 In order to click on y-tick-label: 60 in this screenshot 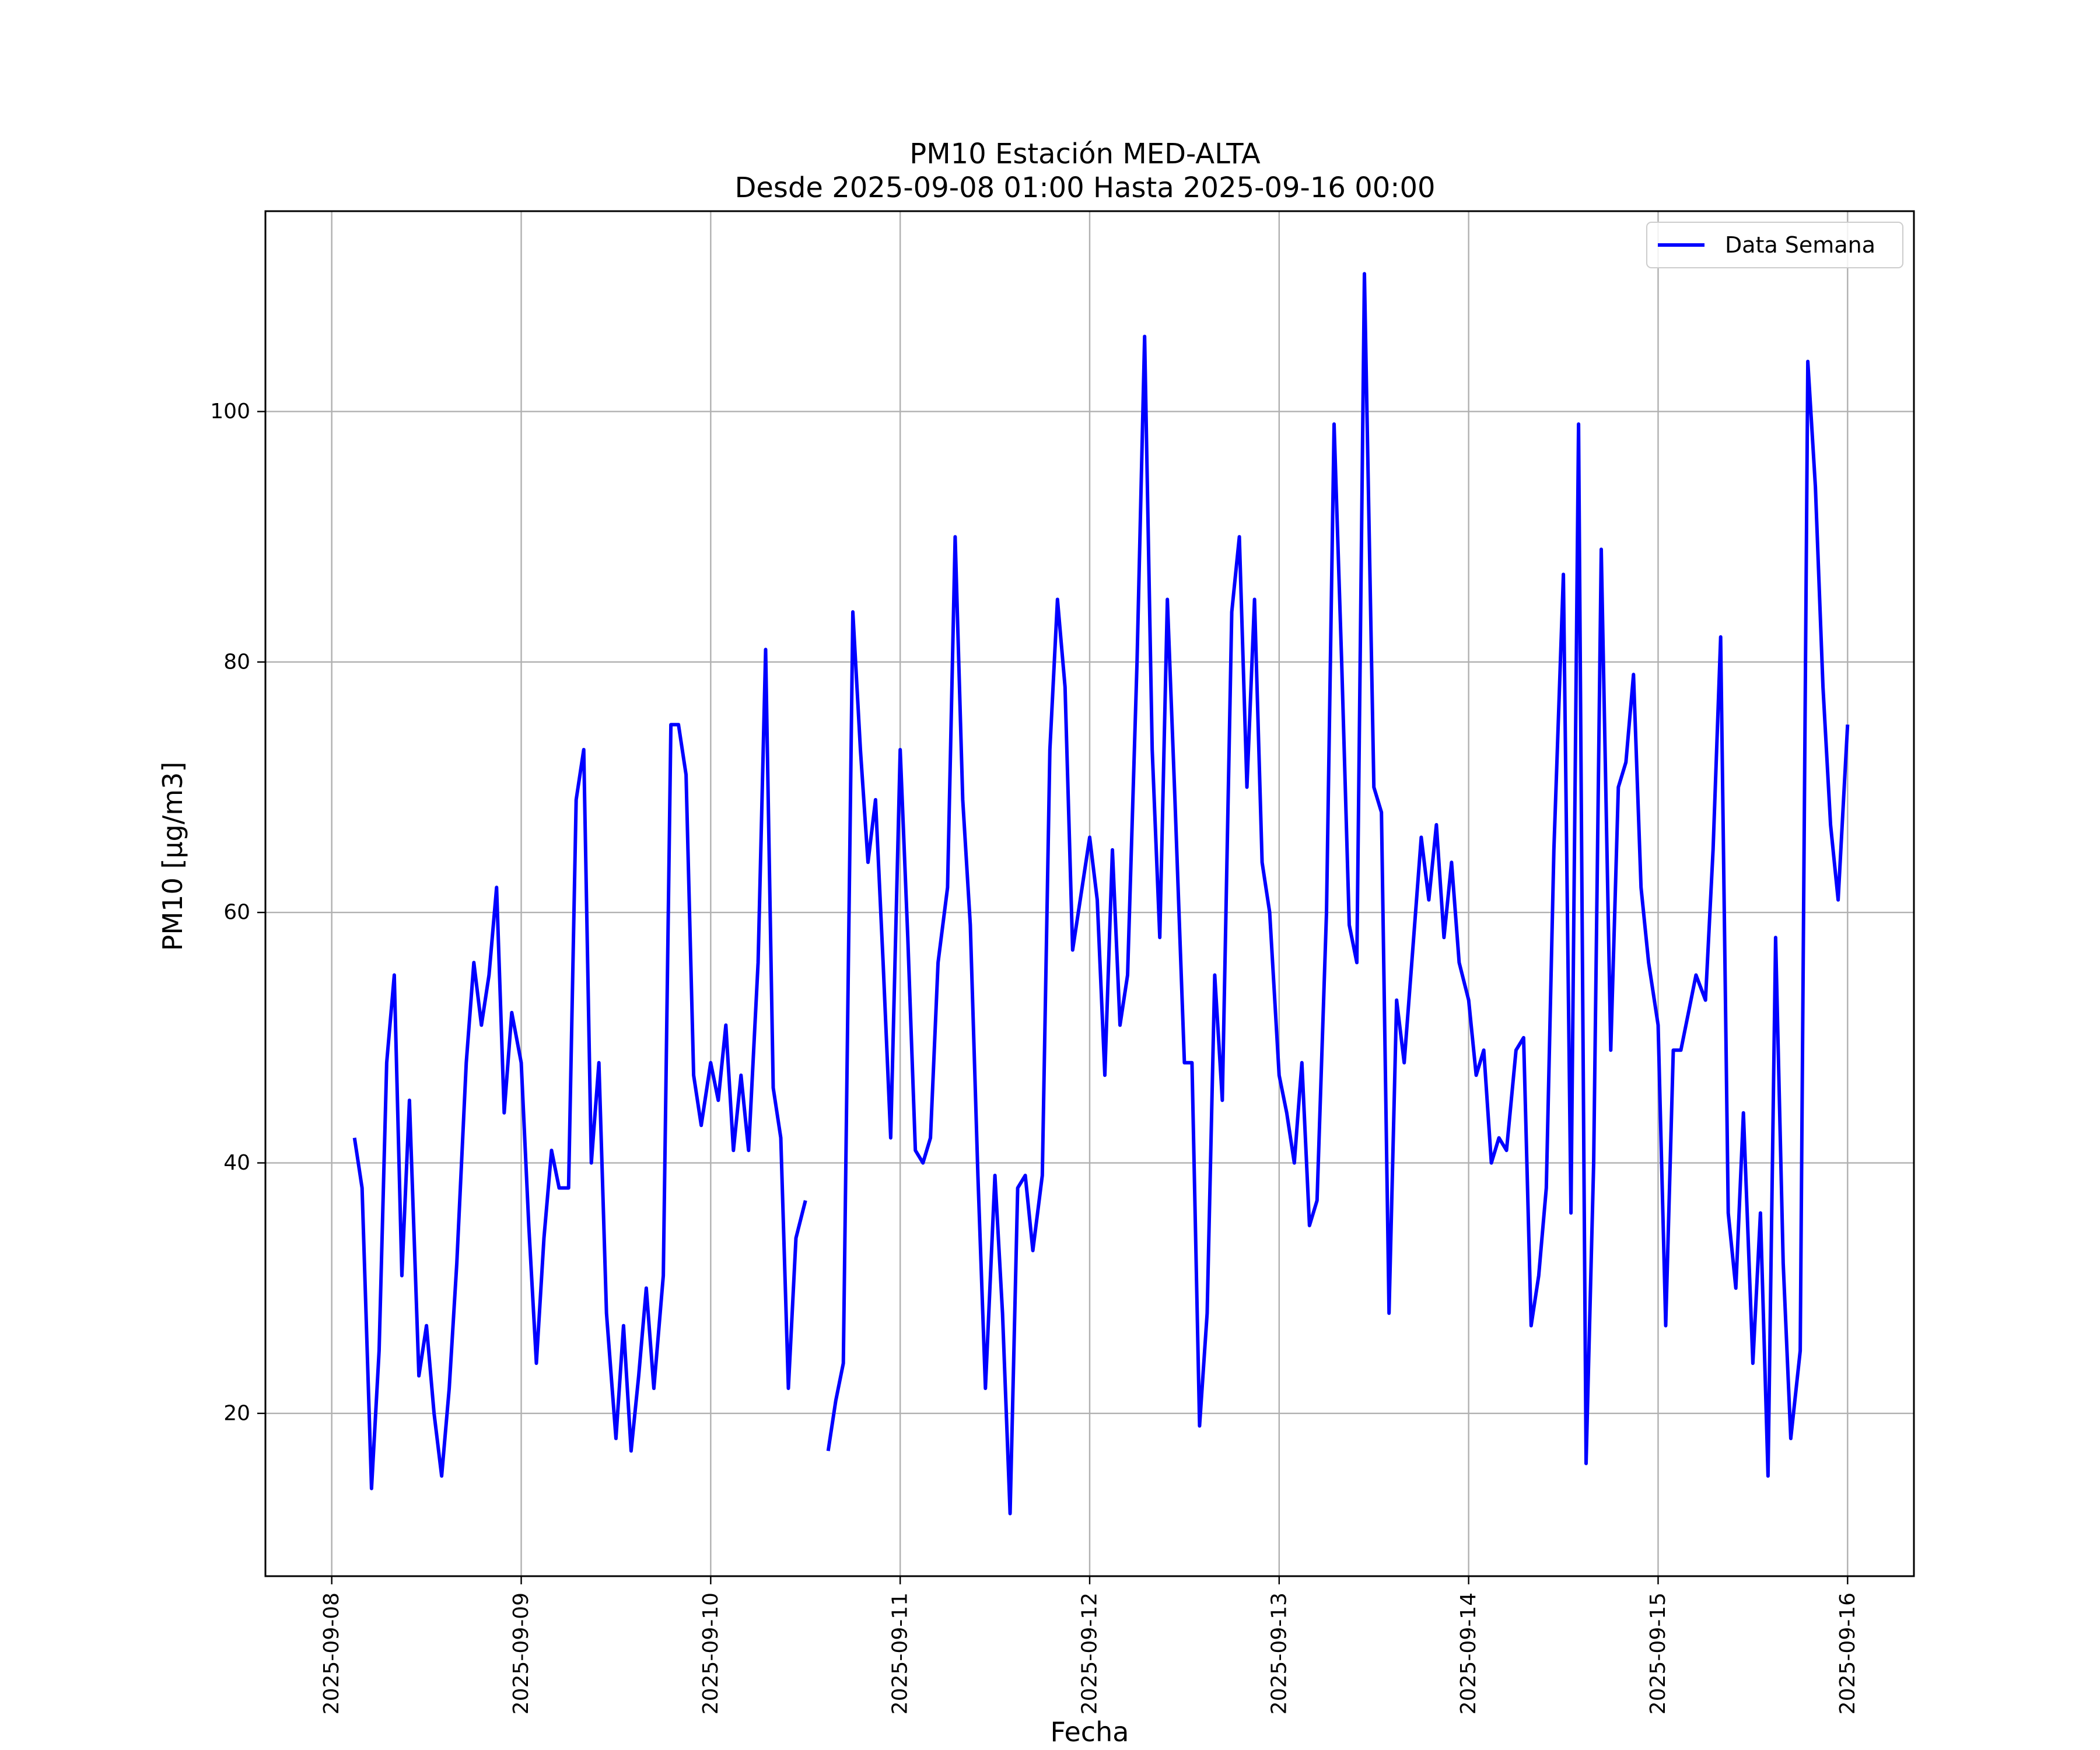, I will do `click(236, 913)`.